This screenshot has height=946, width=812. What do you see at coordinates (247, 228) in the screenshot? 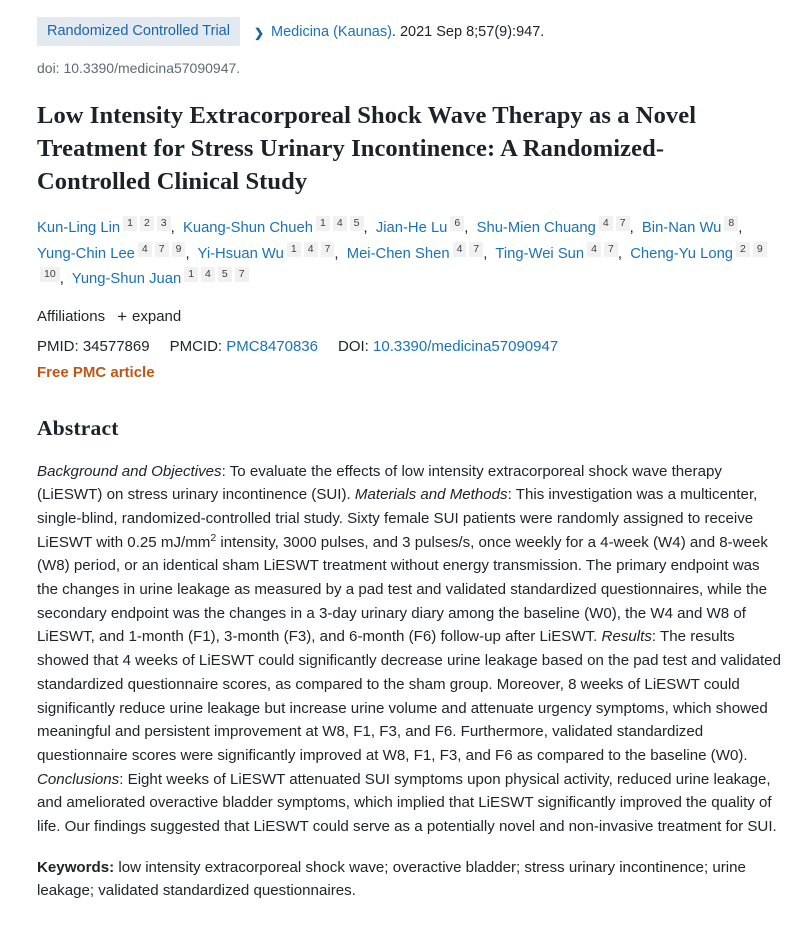
I see `author-link: Kuang-Shun Chueh` at bounding box center [247, 228].